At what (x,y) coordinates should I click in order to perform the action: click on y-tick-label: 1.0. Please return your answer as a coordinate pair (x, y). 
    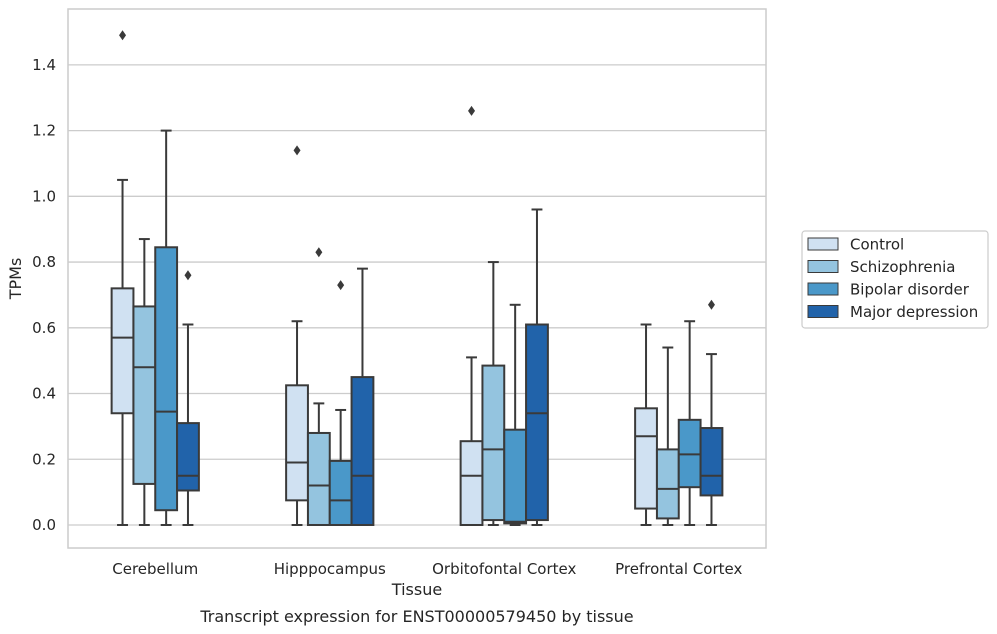
    Looking at the image, I should click on (44, 196).